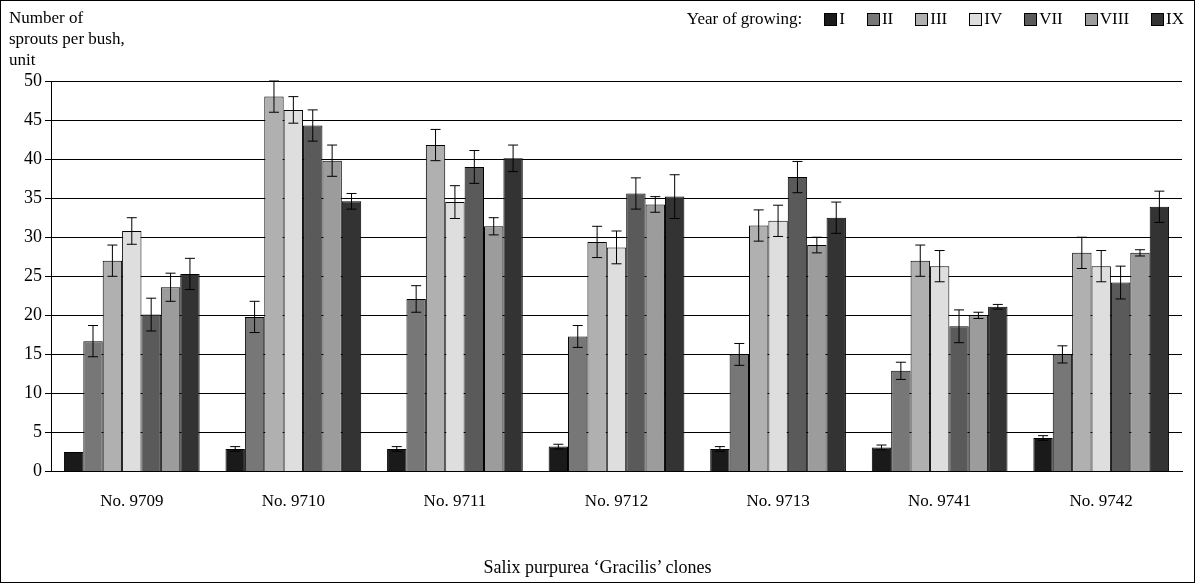  I want to click on legend-title: Year of growing:, so click(744, 19).